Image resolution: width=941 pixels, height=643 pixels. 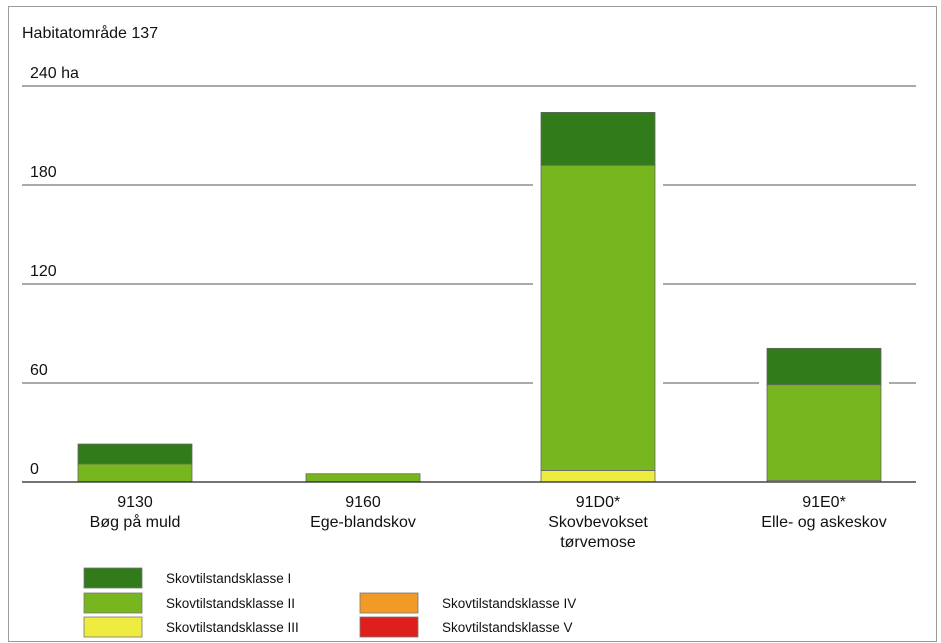 What do you see at coordinates (232, 627) in the screenshot?
I see `legend-label: Skovtilstandsklasse III` at bounding box center [232, 627].